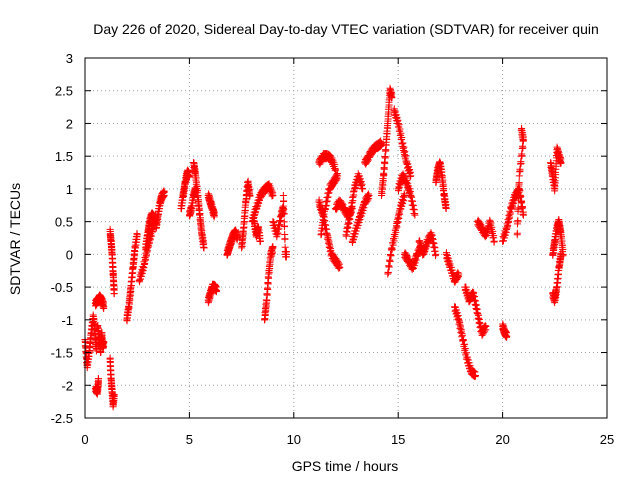 The image size is (640, 480). I want to click on y-tick-label: -0.5, so click(62, 287).